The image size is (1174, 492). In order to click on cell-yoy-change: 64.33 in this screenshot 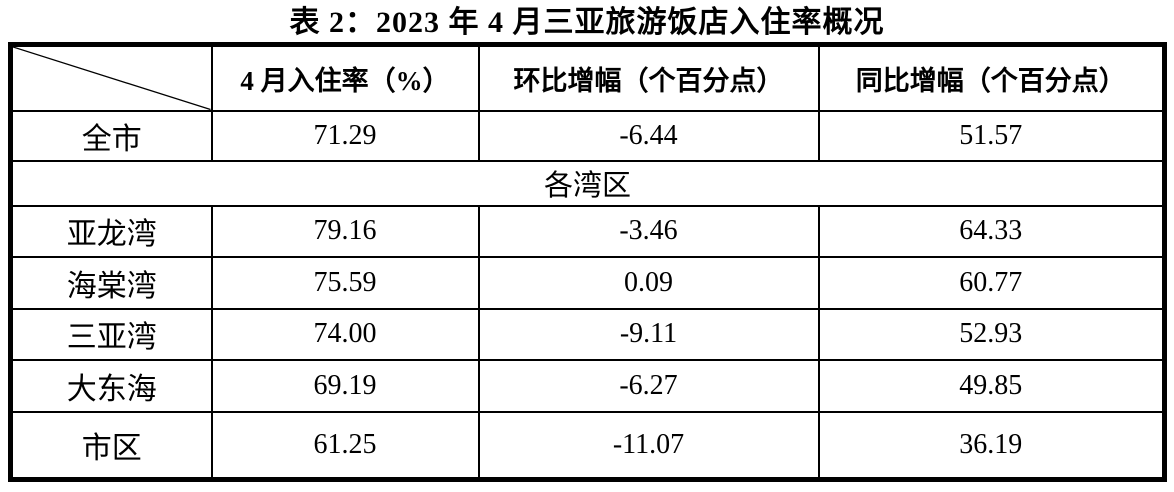, I will do `click(991, 231)`.